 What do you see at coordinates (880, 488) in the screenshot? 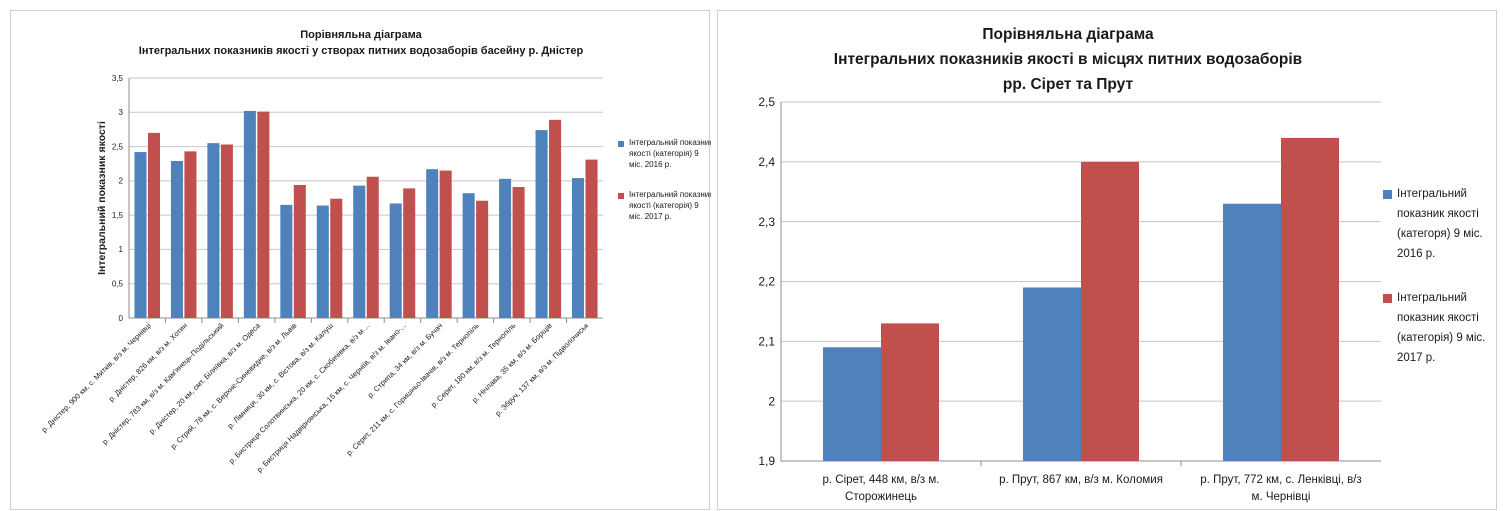
I see `x-tick-label: р. Сірет, 448 км, в/з м. Сторожинець` at bounding box center [880, 488].